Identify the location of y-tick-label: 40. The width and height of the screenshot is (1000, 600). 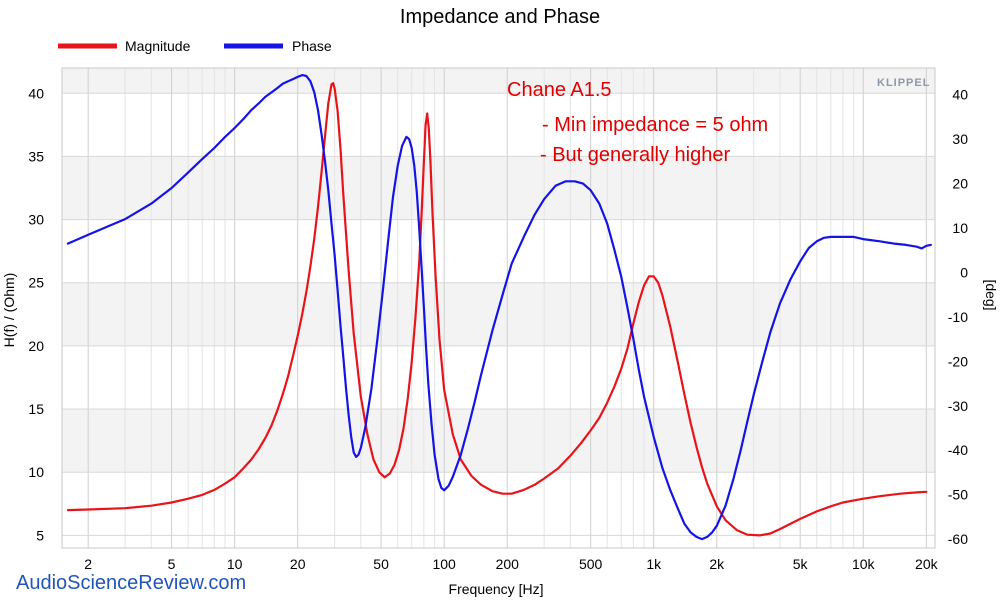
(36, 93).